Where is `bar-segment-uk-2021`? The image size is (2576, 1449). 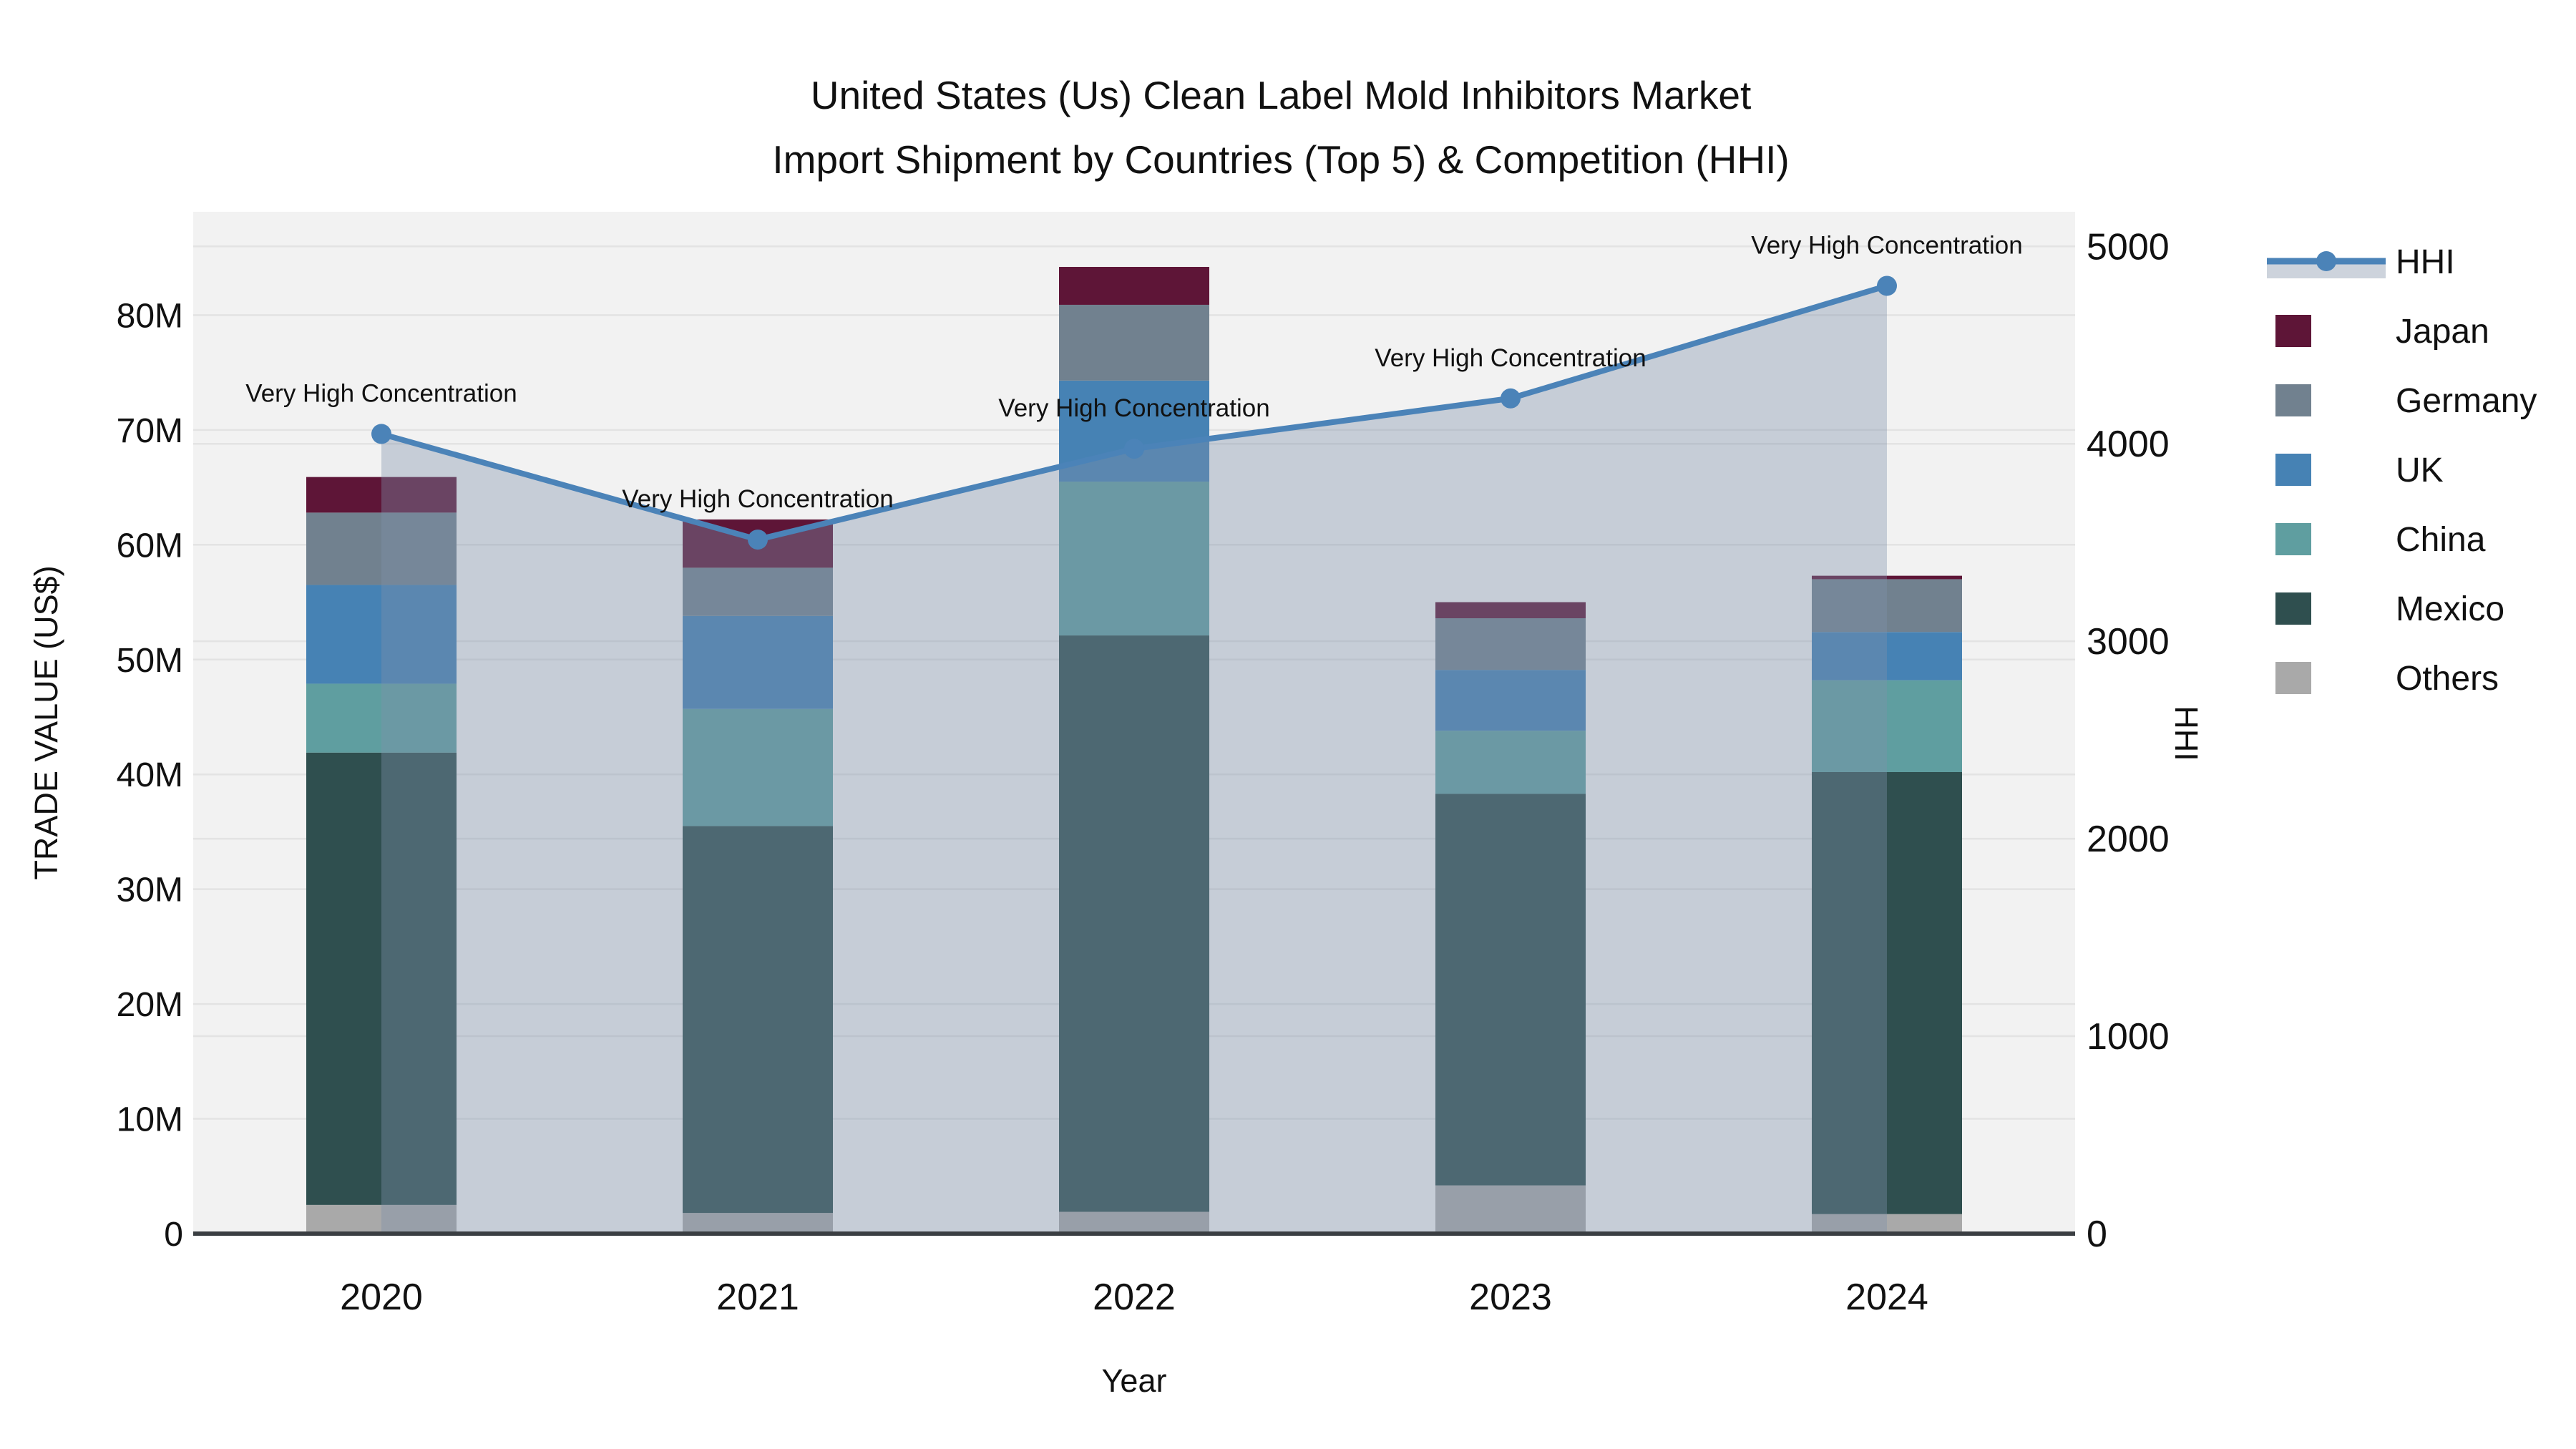 bar-segment-uk-2021 is located at coordinates (758, 662).